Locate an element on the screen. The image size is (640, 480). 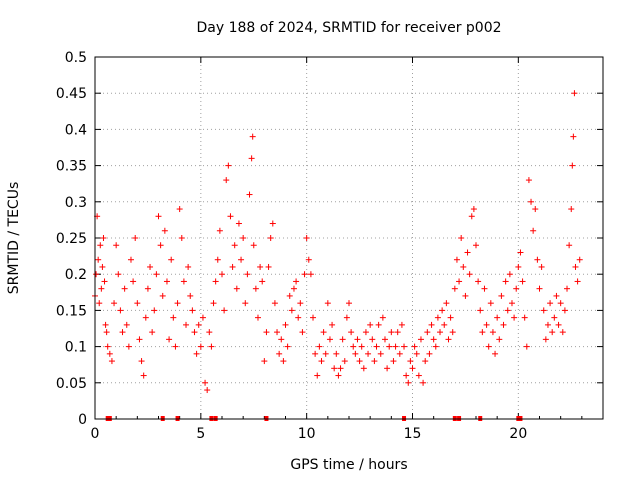
x-tick-label: 10 is located at coordinates (307, 434).